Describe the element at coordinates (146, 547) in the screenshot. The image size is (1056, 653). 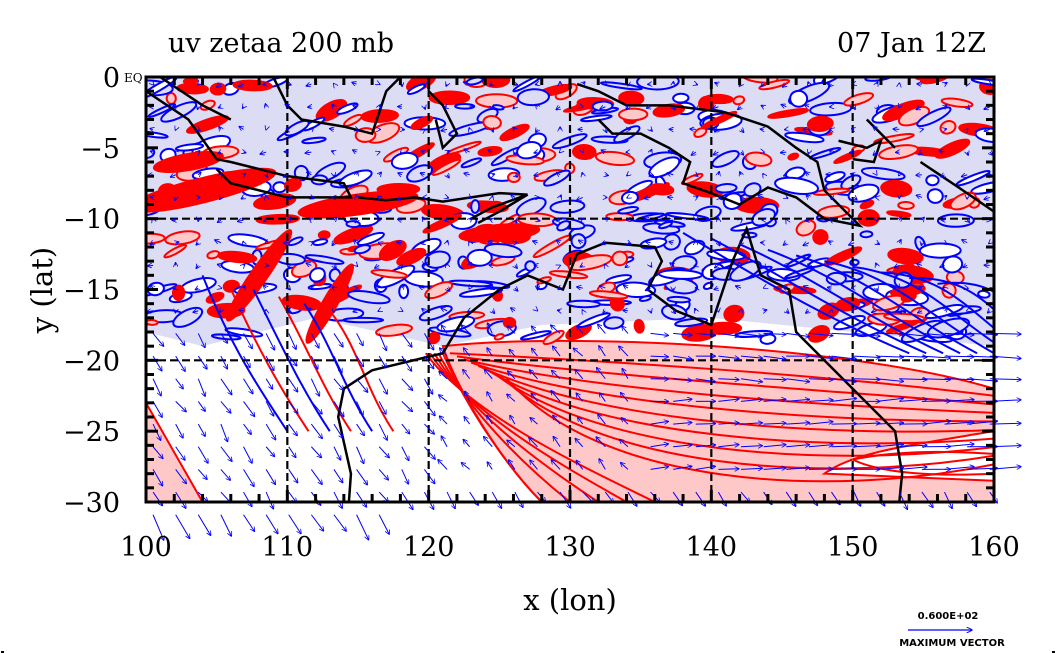
I see `x-tick-label: 100` at that location.